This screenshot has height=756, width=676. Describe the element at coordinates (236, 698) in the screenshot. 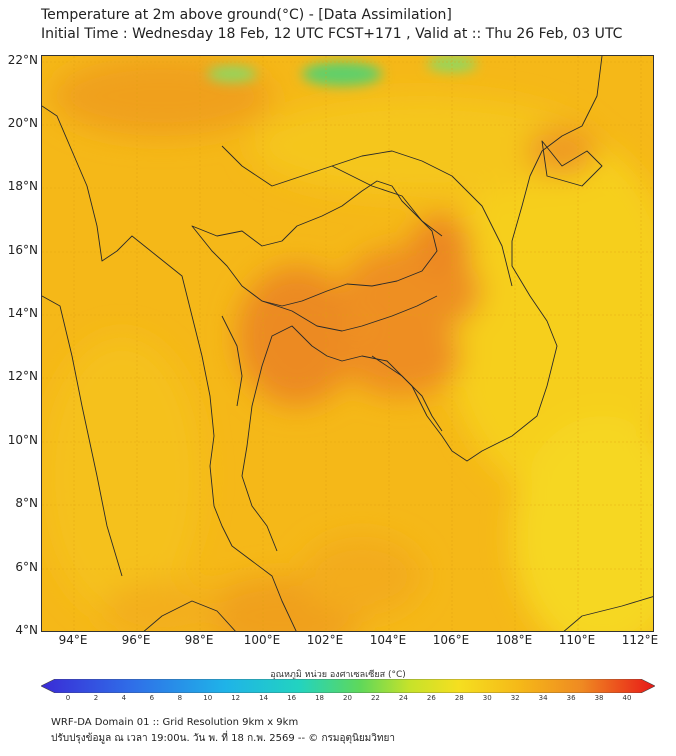

I see `colorbar-tick-label: 12` at that location.